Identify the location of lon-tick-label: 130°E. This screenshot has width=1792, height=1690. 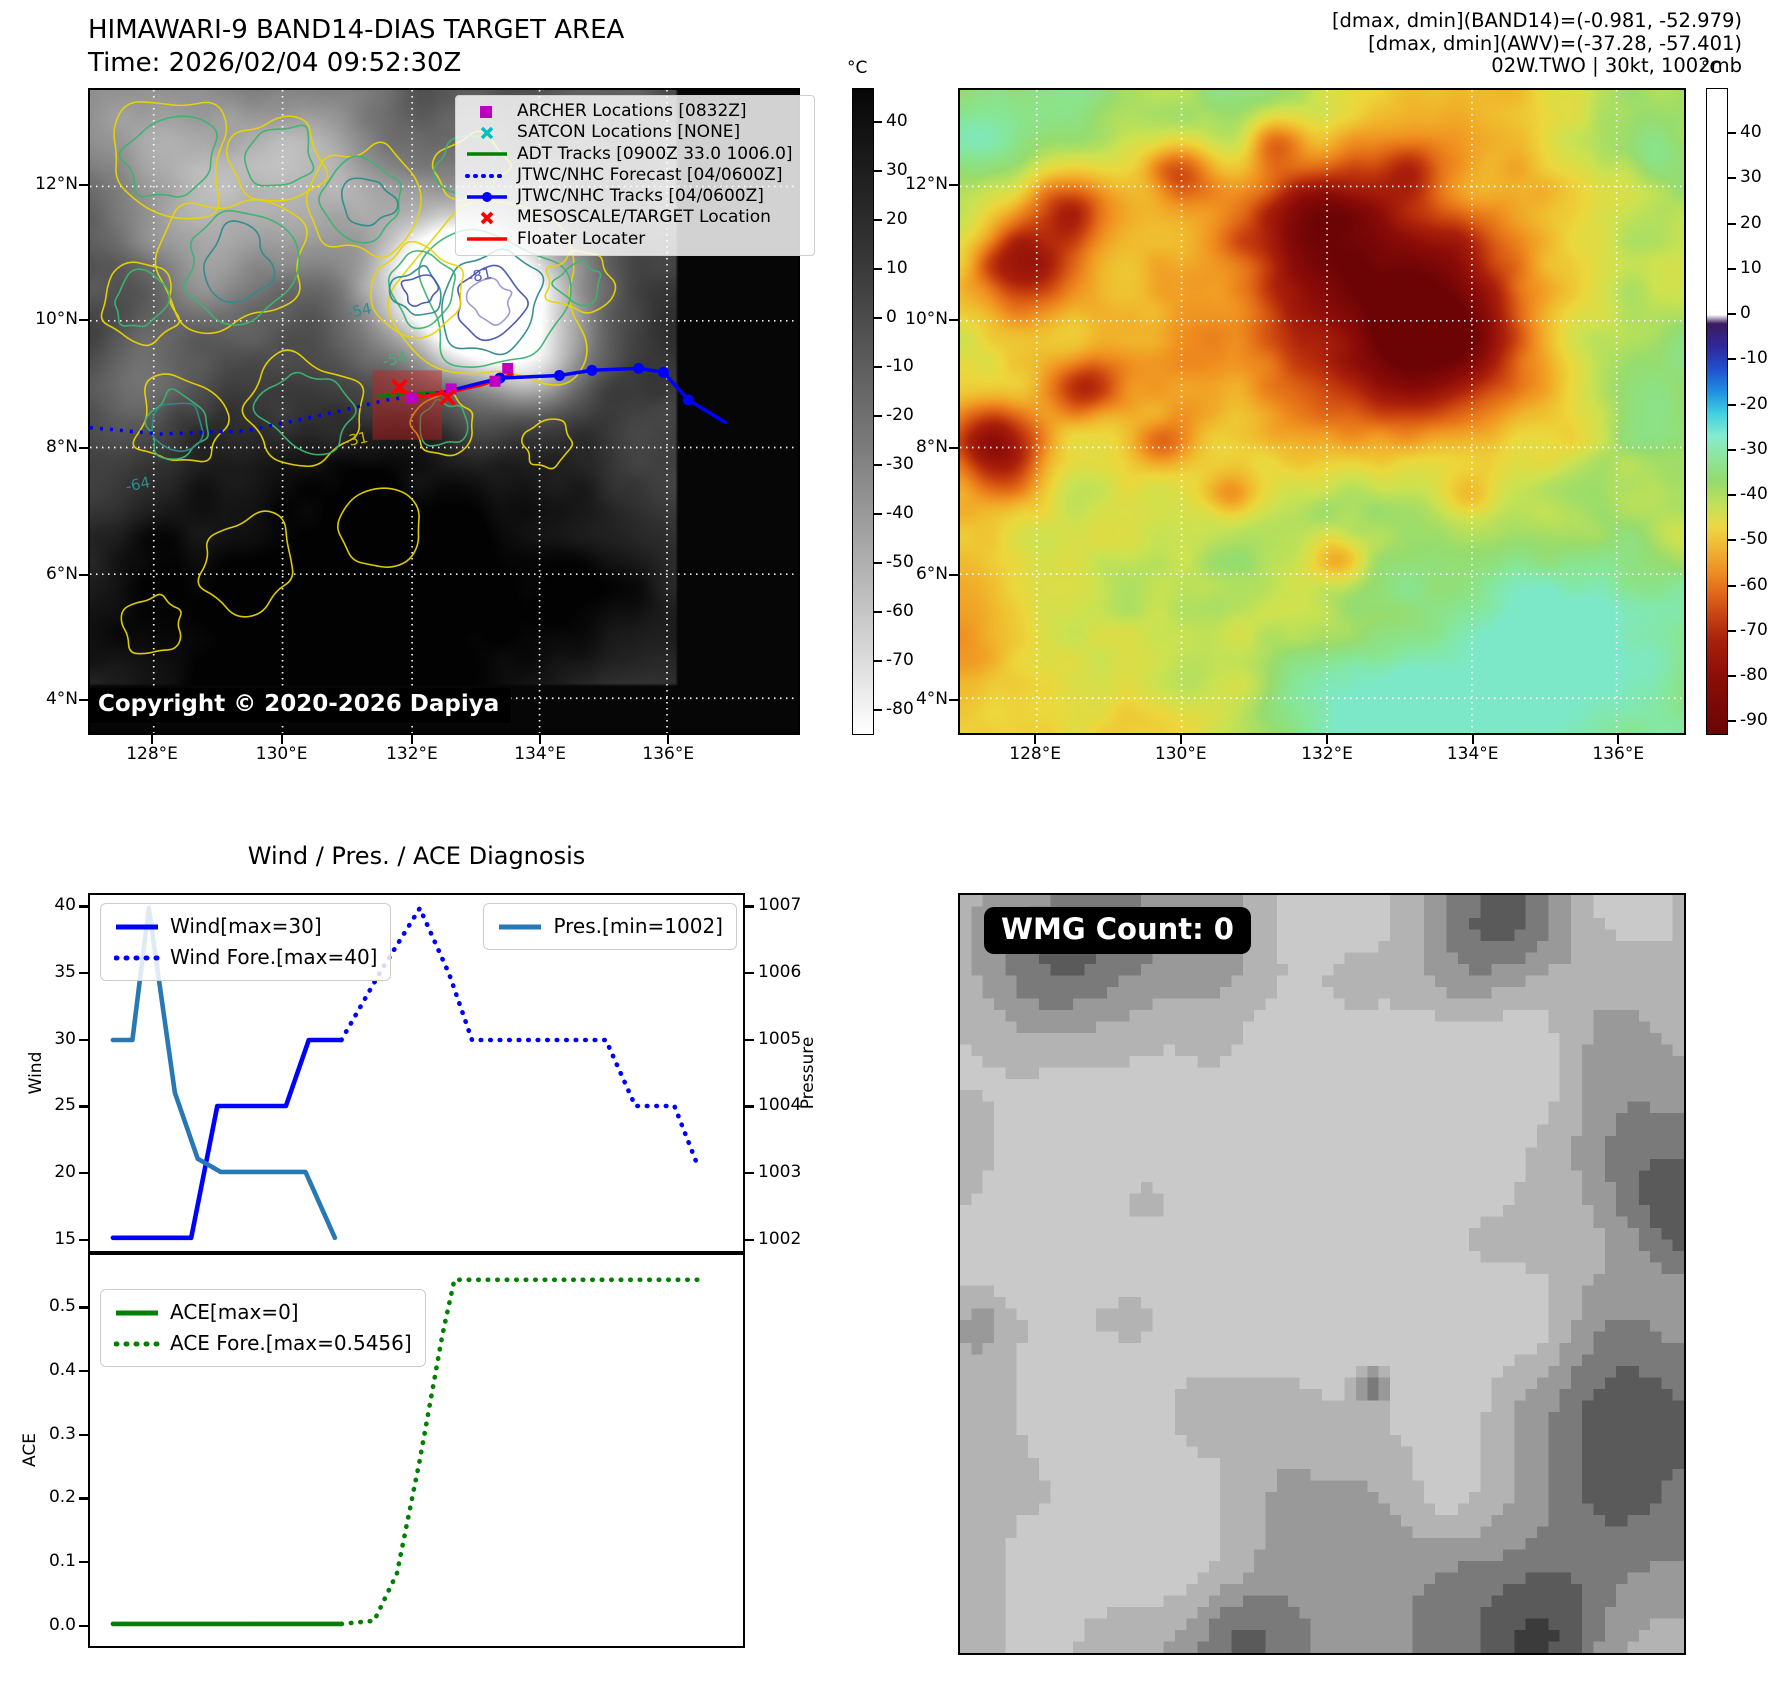
(281, 754).